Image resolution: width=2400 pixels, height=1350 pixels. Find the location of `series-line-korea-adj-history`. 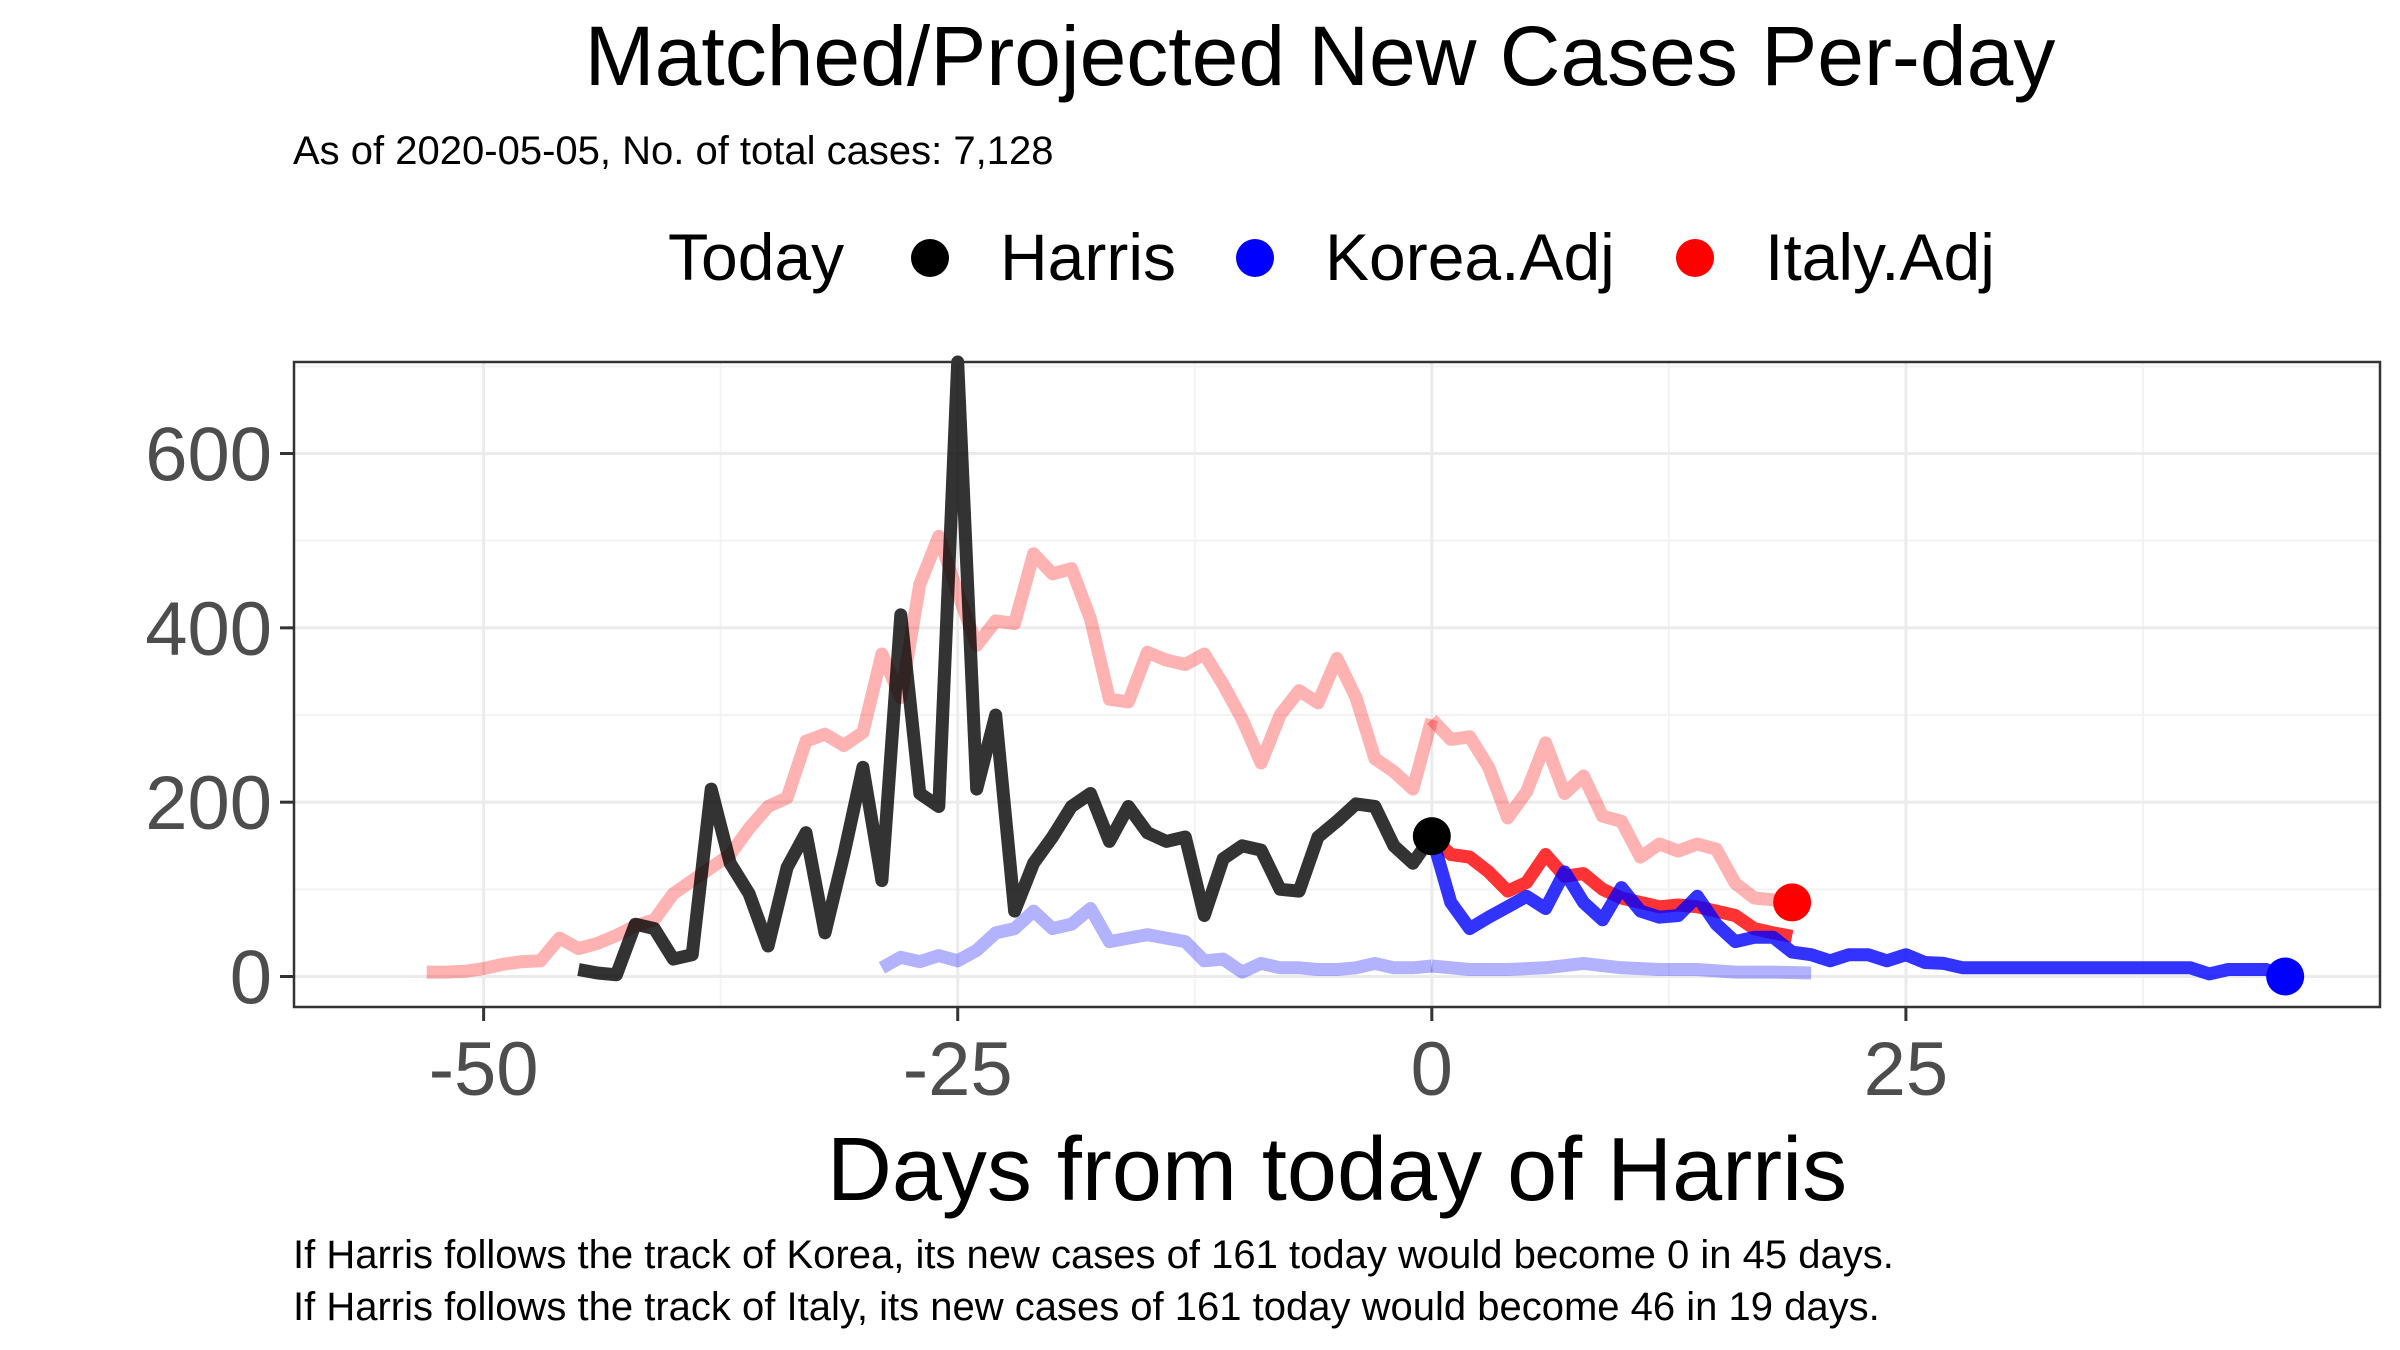

series-line-korea-adj-history is located at coordinates (1155, 940).